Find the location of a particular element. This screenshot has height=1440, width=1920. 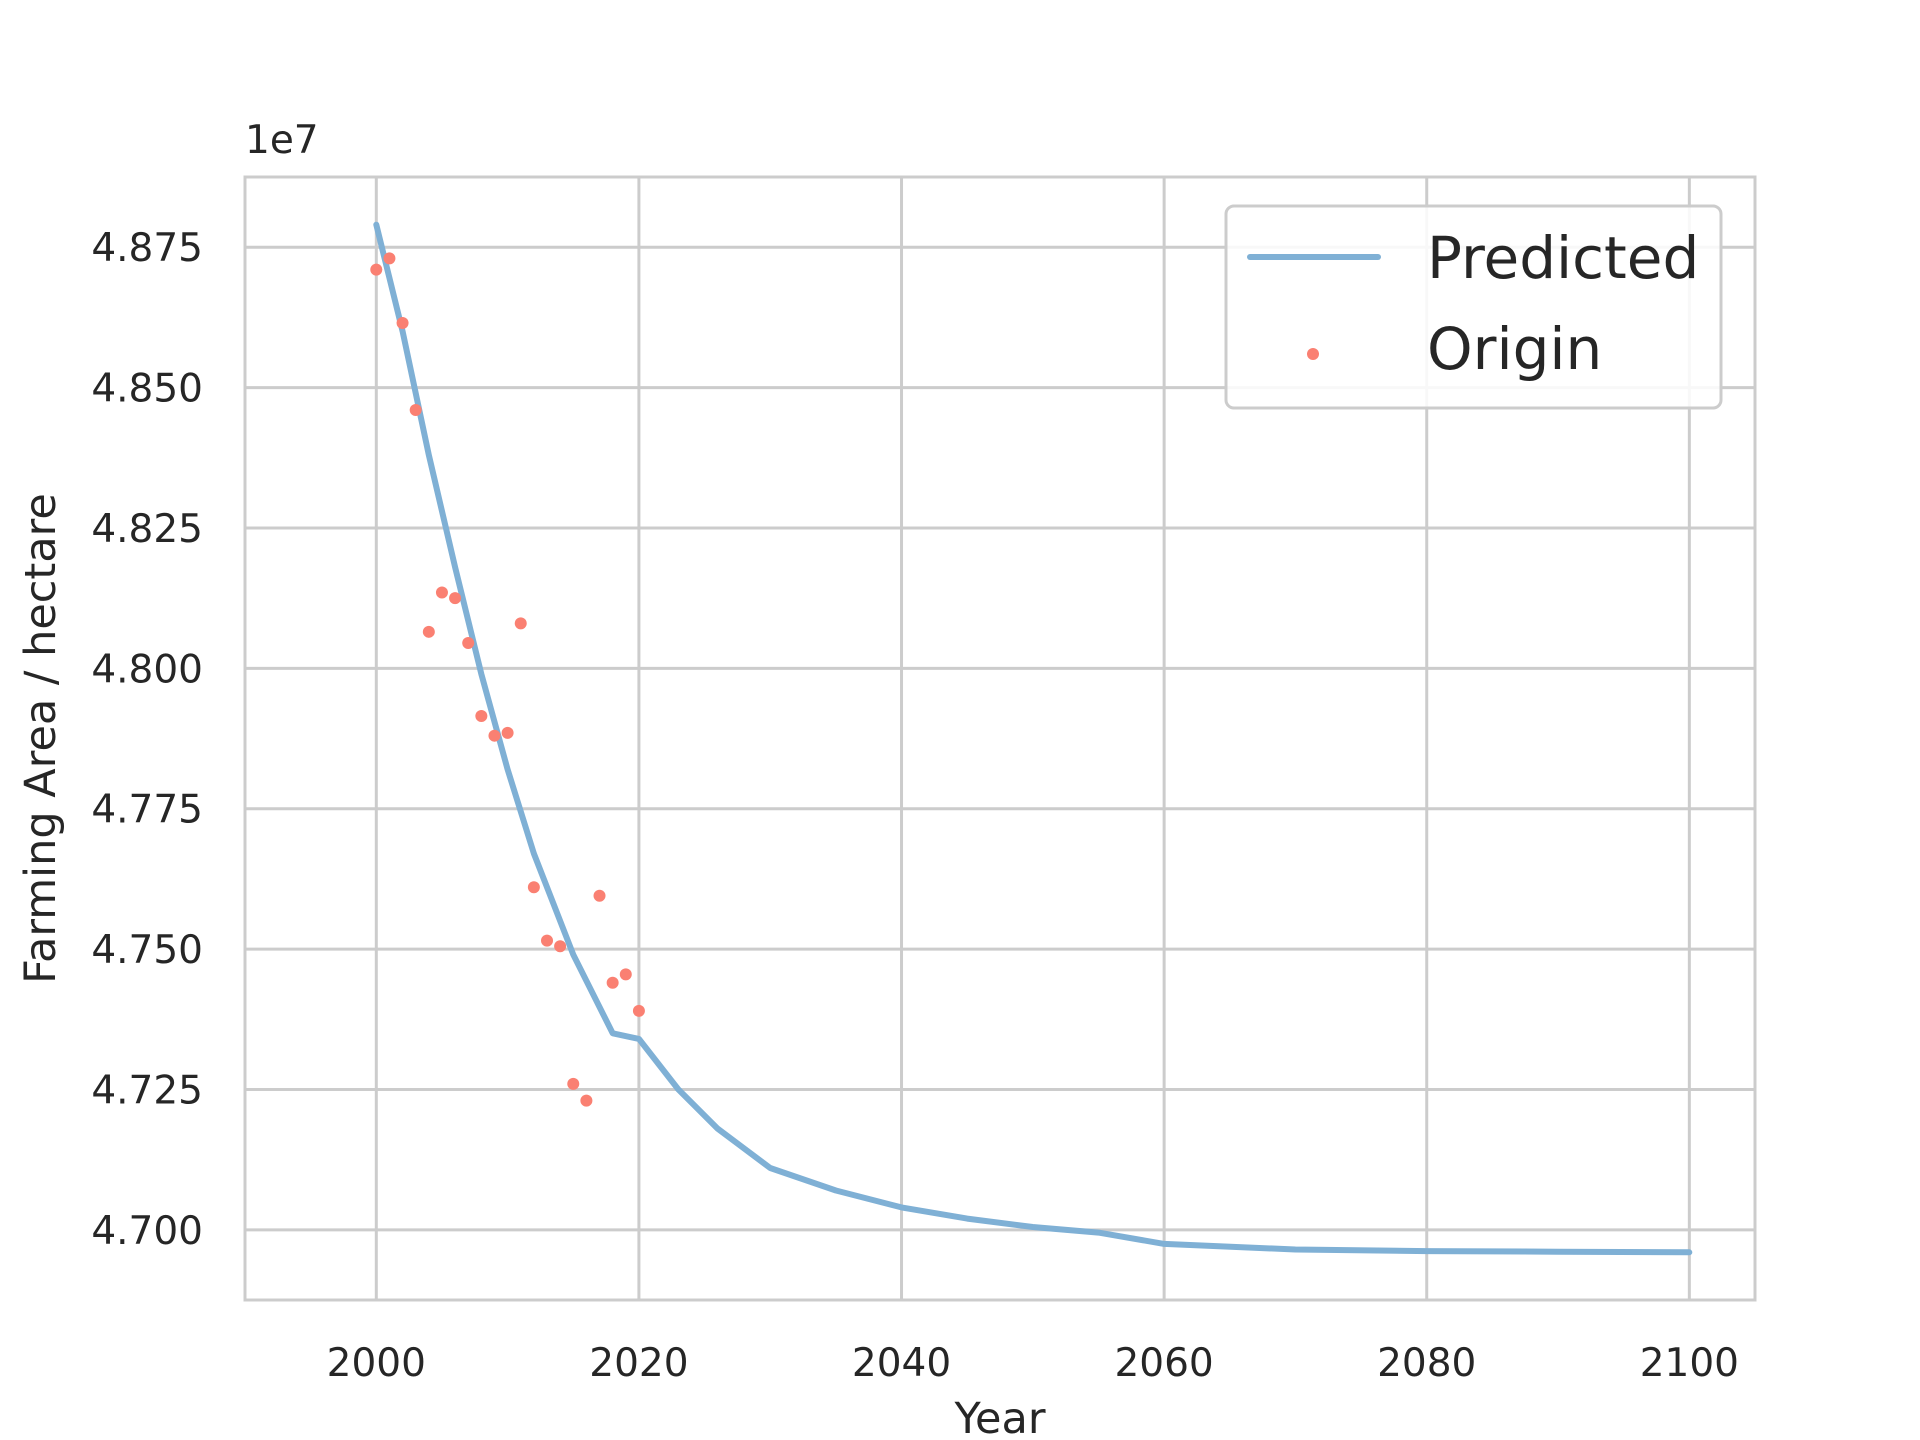

y-ticks: 4.700 4.725 4.750 4.775 4.800 4.825 4.850 4.875 is located at coordinates (147, 740).